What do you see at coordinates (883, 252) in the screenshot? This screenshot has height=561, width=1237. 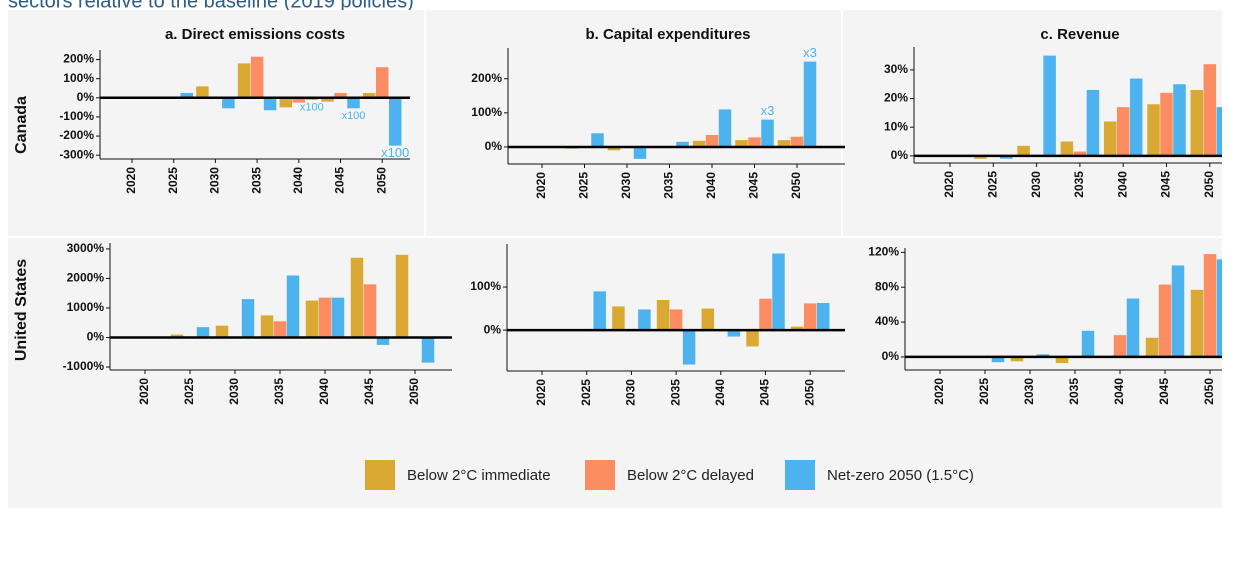 I see `y-tick-label: 120%` at bounding box center [883, 252].